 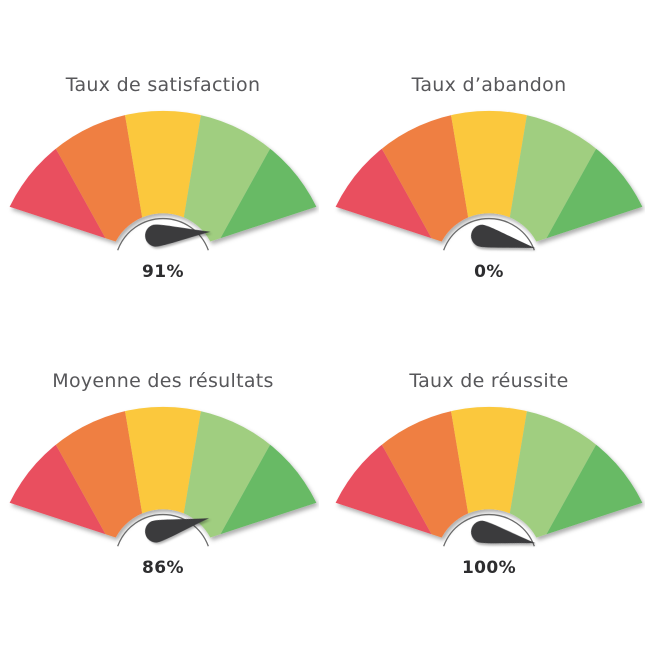 I want to click on gauge-chart-abandon, so click(x=489, y=183).